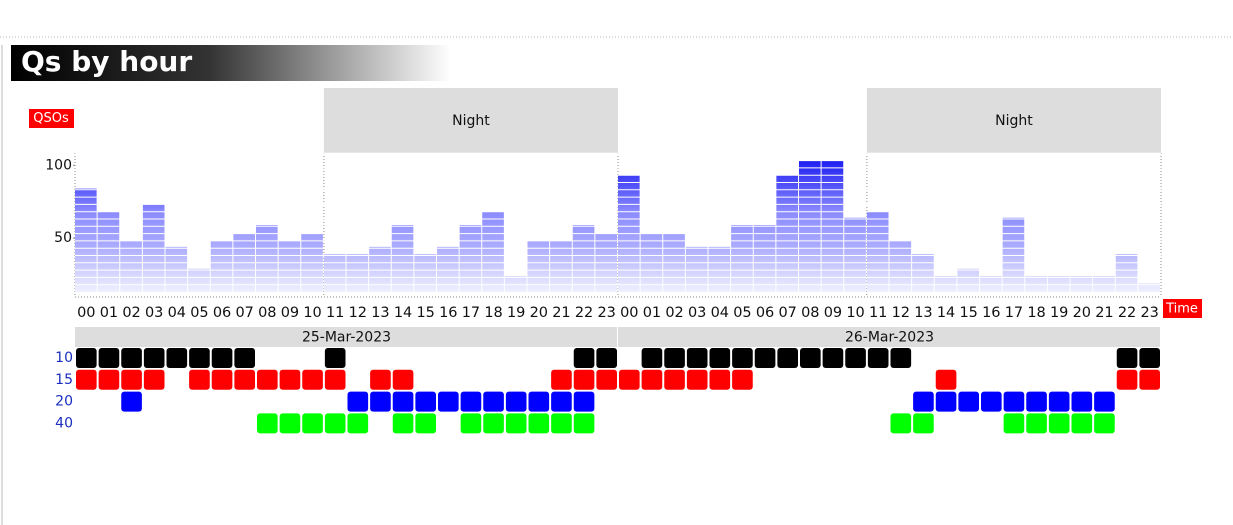 Image resolution: width=1233 pixels, height=525 pixels. What do you see at coordinates (231, 63) in the screenshot?
I see `title-bg` at bounding box center [231, 63].